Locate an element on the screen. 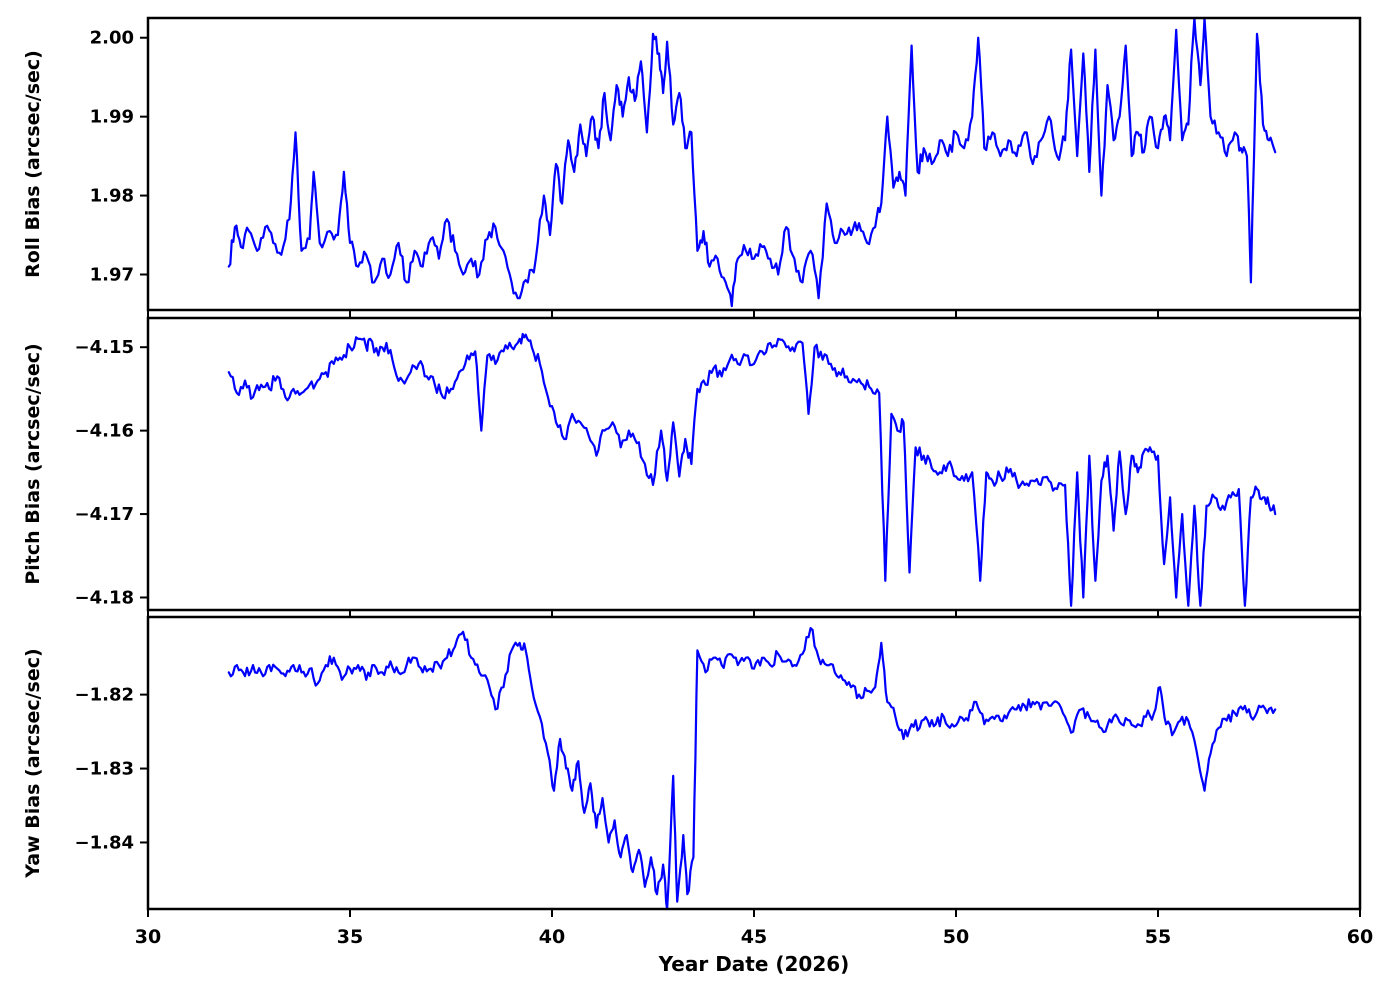 This screenshot has width=1400, height=1000. yaw-bias-ylabel: Yaw Bias (arcsec/sec) is located at coordinates (33, 763).